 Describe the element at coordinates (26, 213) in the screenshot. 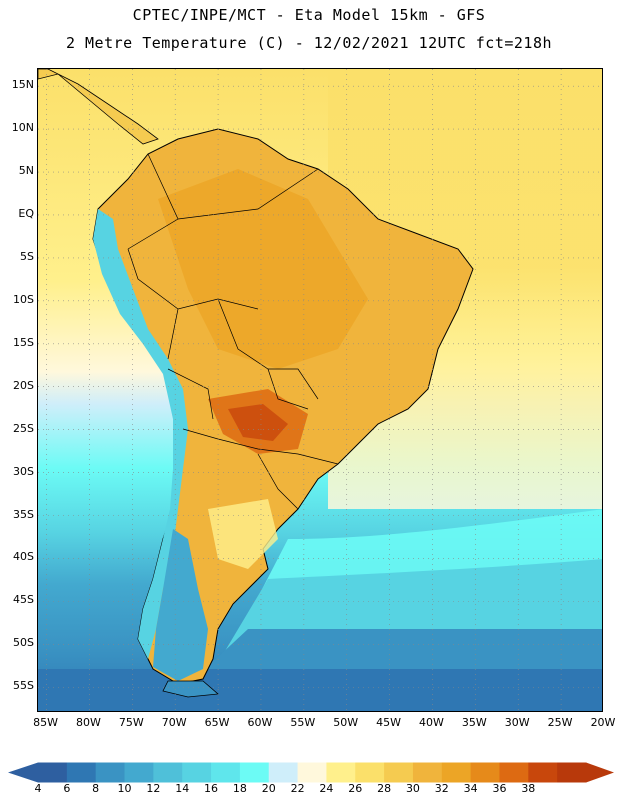

I see `lat-label: EQ` at that location.